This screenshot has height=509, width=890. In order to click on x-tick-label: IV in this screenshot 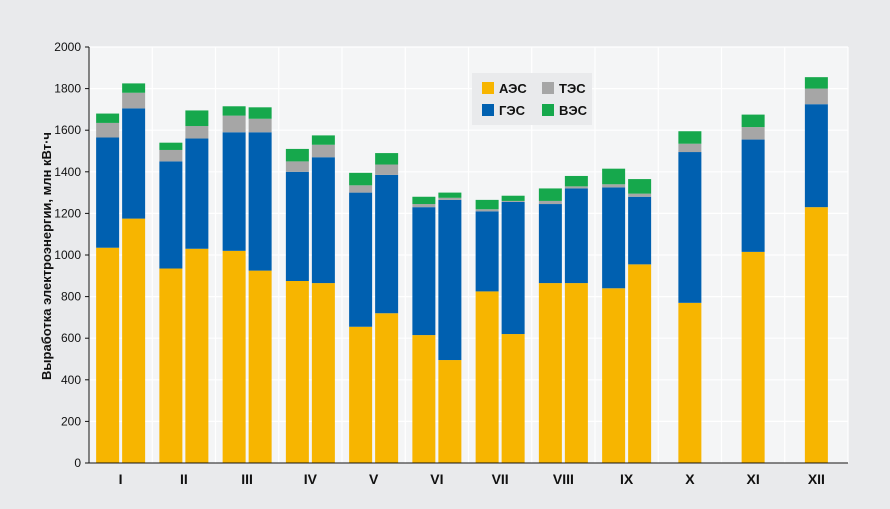, I will do `click(311, 479)`.